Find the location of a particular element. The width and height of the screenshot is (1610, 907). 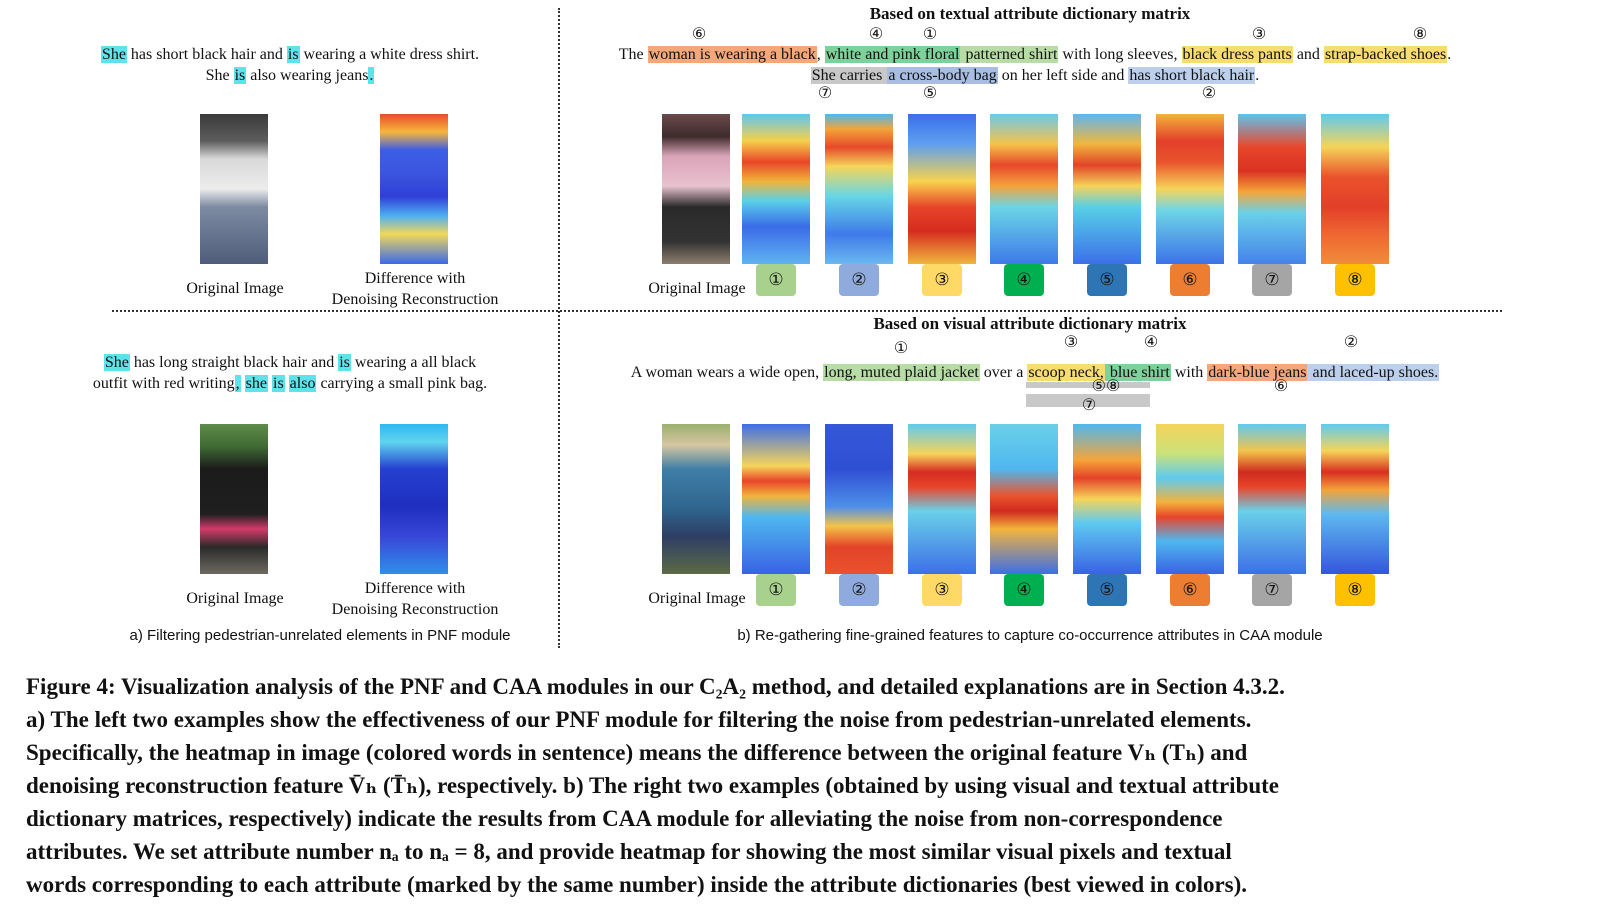

top-left-difference-heatmap is located at coordinates (414, 189).